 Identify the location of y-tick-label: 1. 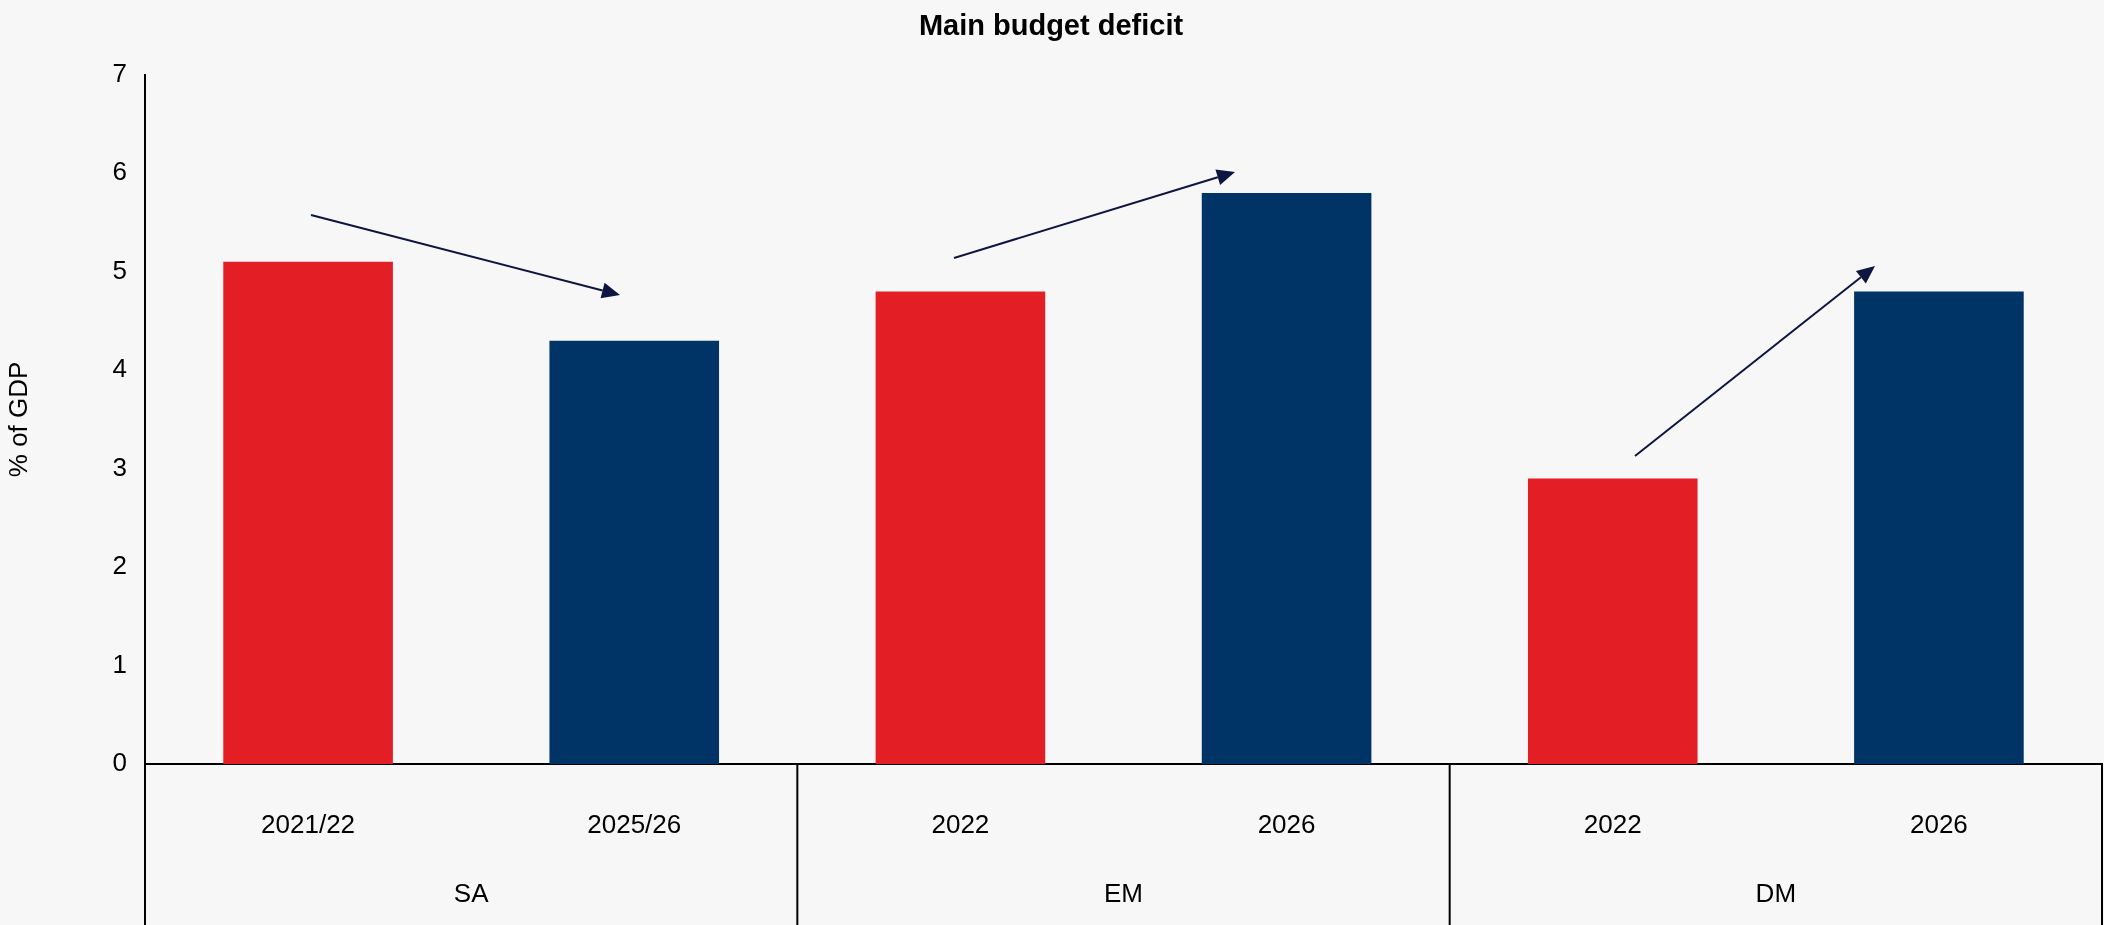
(119, 663).